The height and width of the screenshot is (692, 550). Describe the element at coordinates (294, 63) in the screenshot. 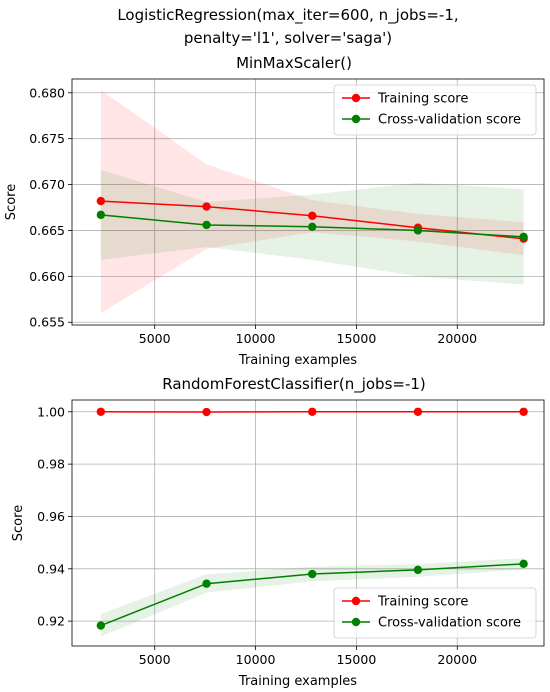

I see `chart-title-line: MinMaxScaler()` at that location.